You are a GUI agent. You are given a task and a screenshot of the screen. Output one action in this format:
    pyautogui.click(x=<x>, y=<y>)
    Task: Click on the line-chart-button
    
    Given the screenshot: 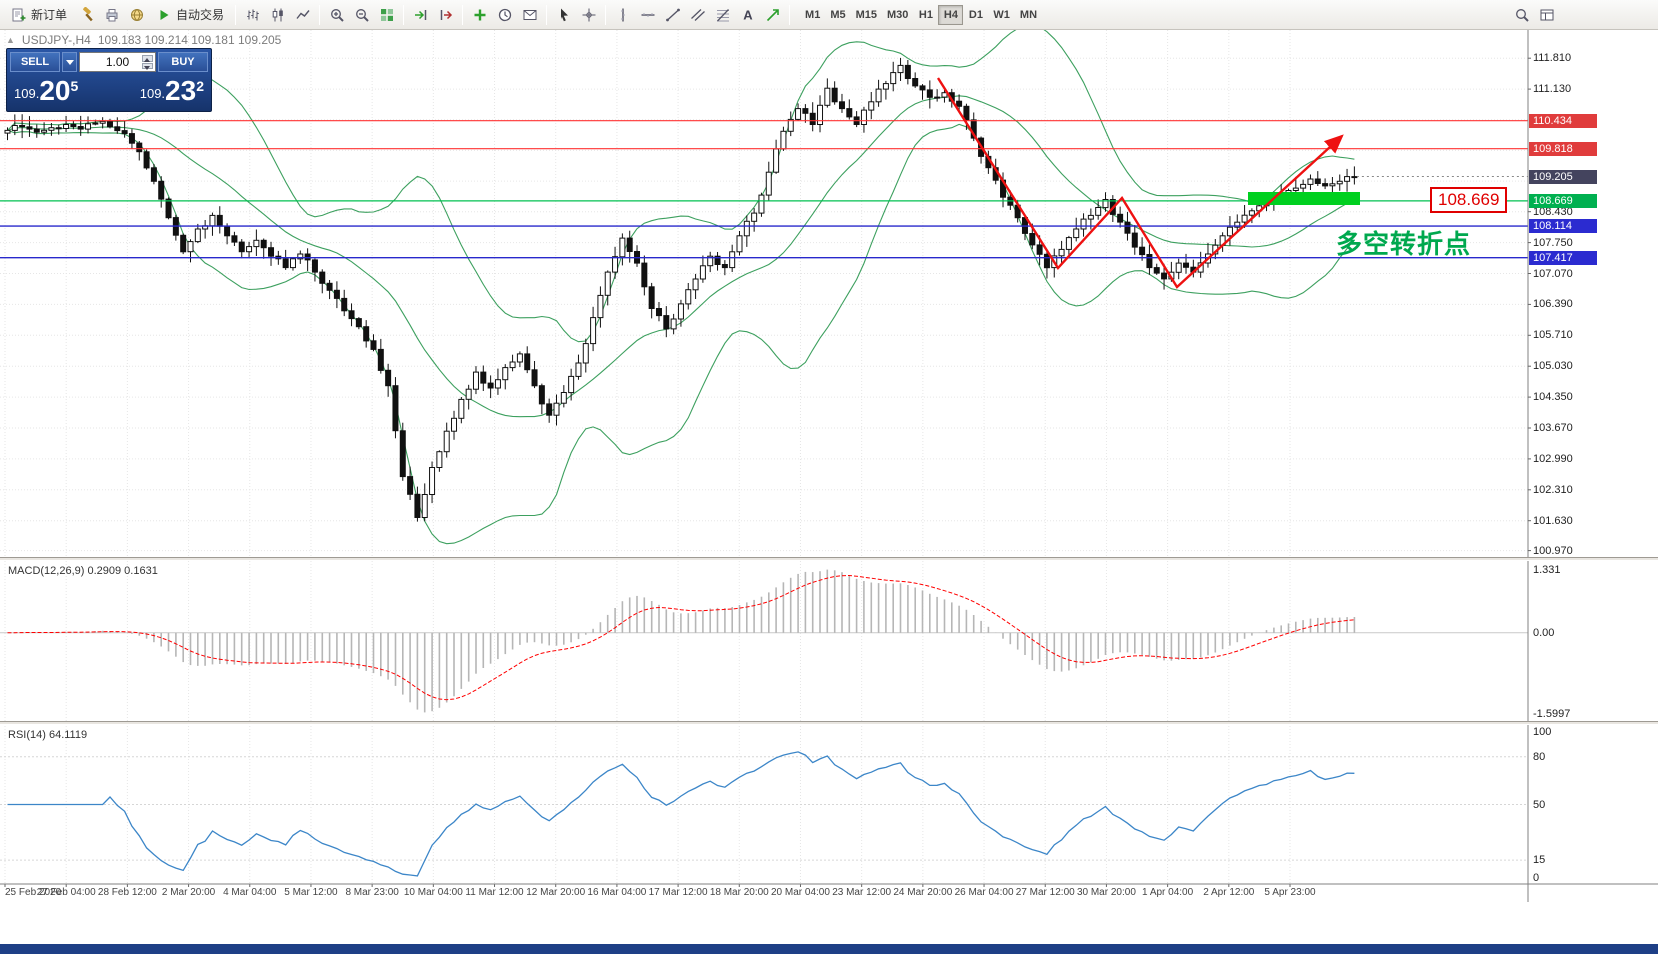 What is the action you would take?
    pyautogui.click(x=302, y=15)
    